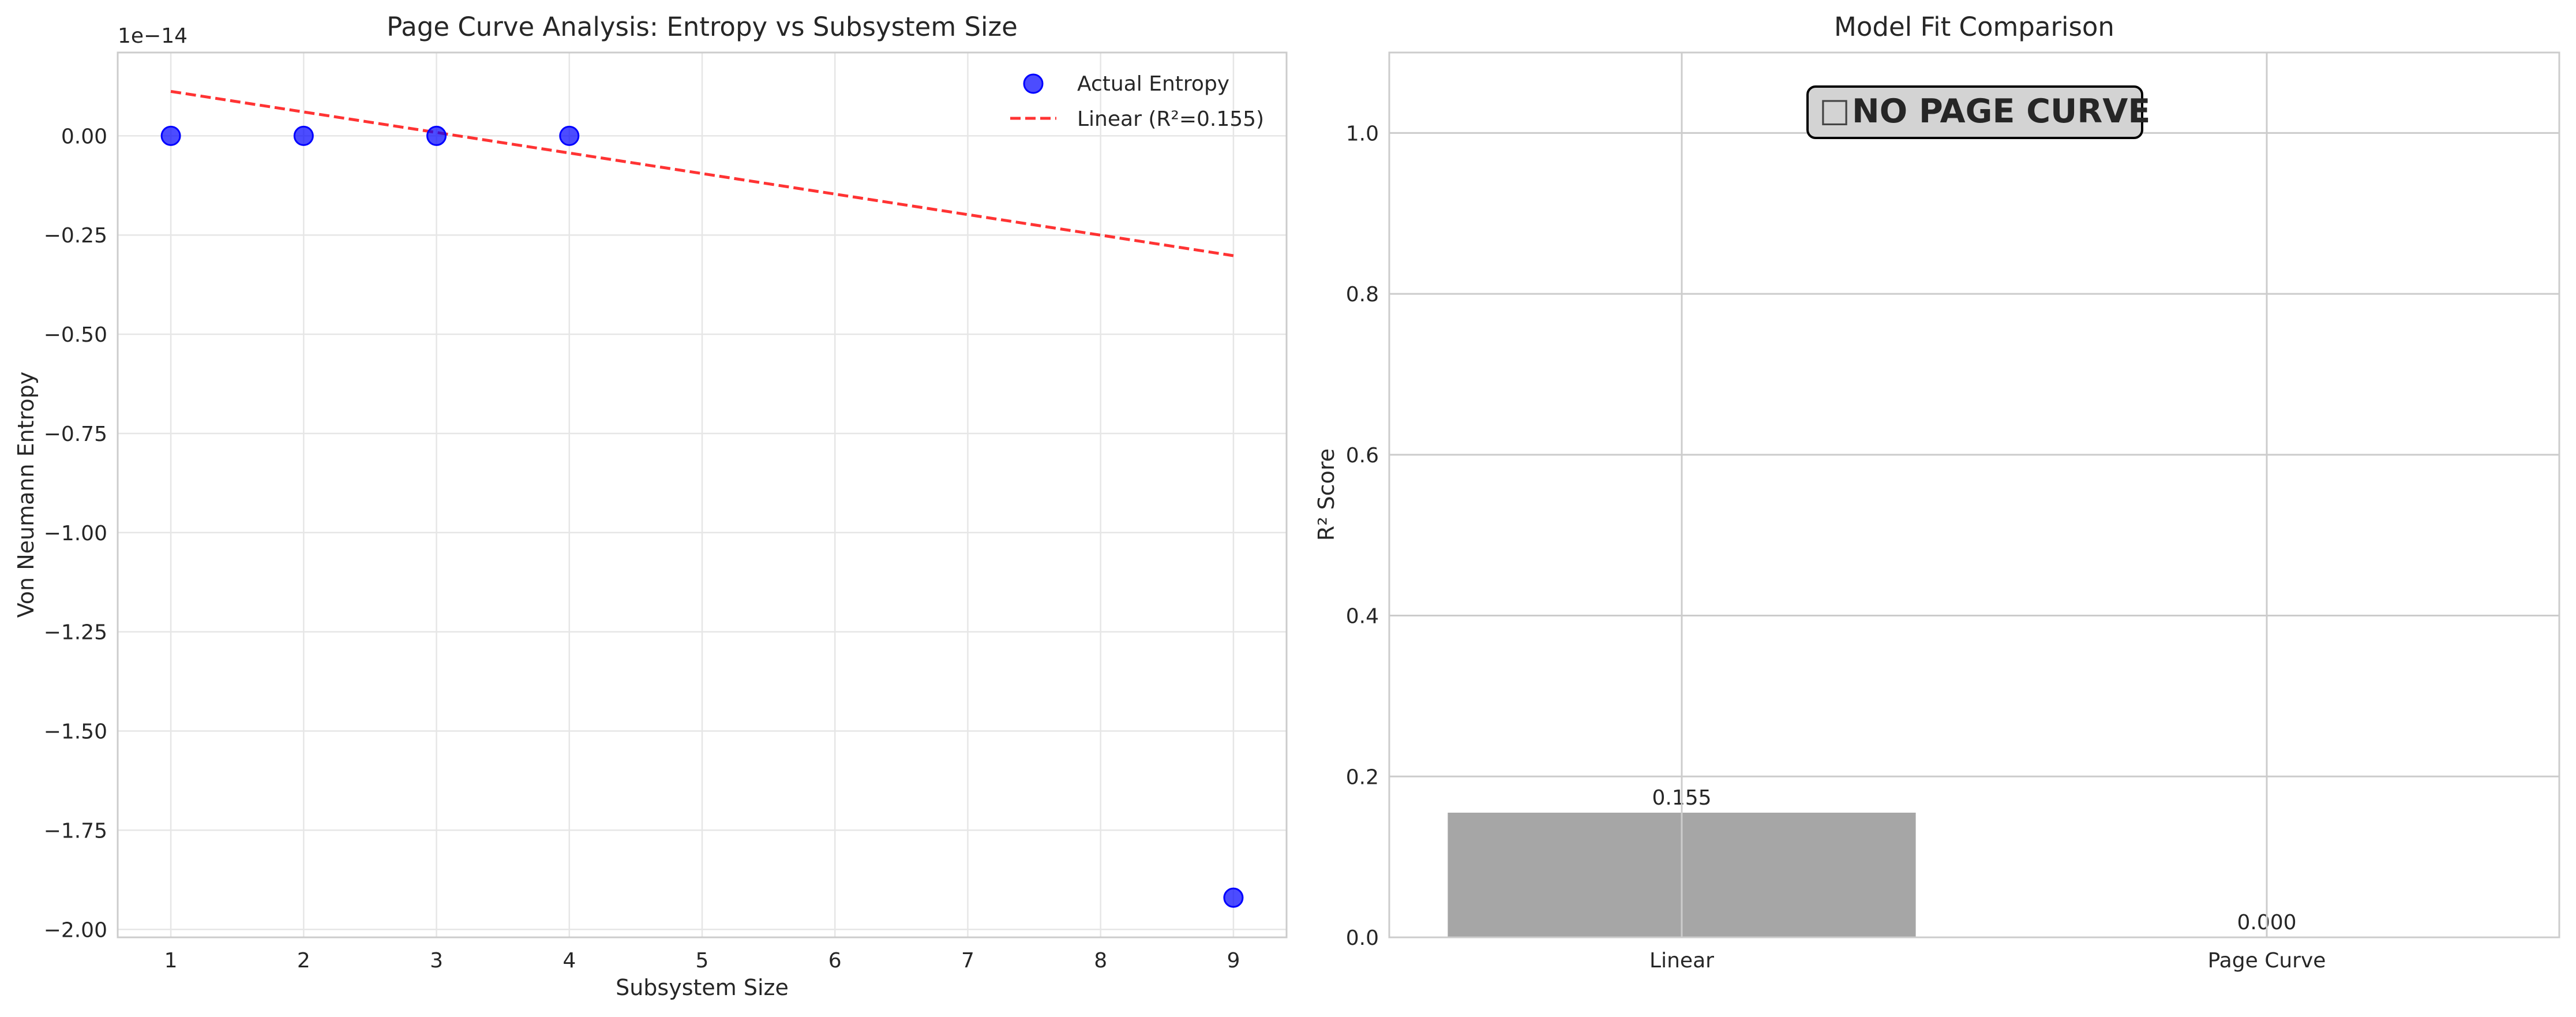 The width and height of the screenshot is (2576, 1017). Describe the element at coordinates (1153, 84) in the screenshot. I see `legend-label-actual-entropy: Actual Entropy` at that location.